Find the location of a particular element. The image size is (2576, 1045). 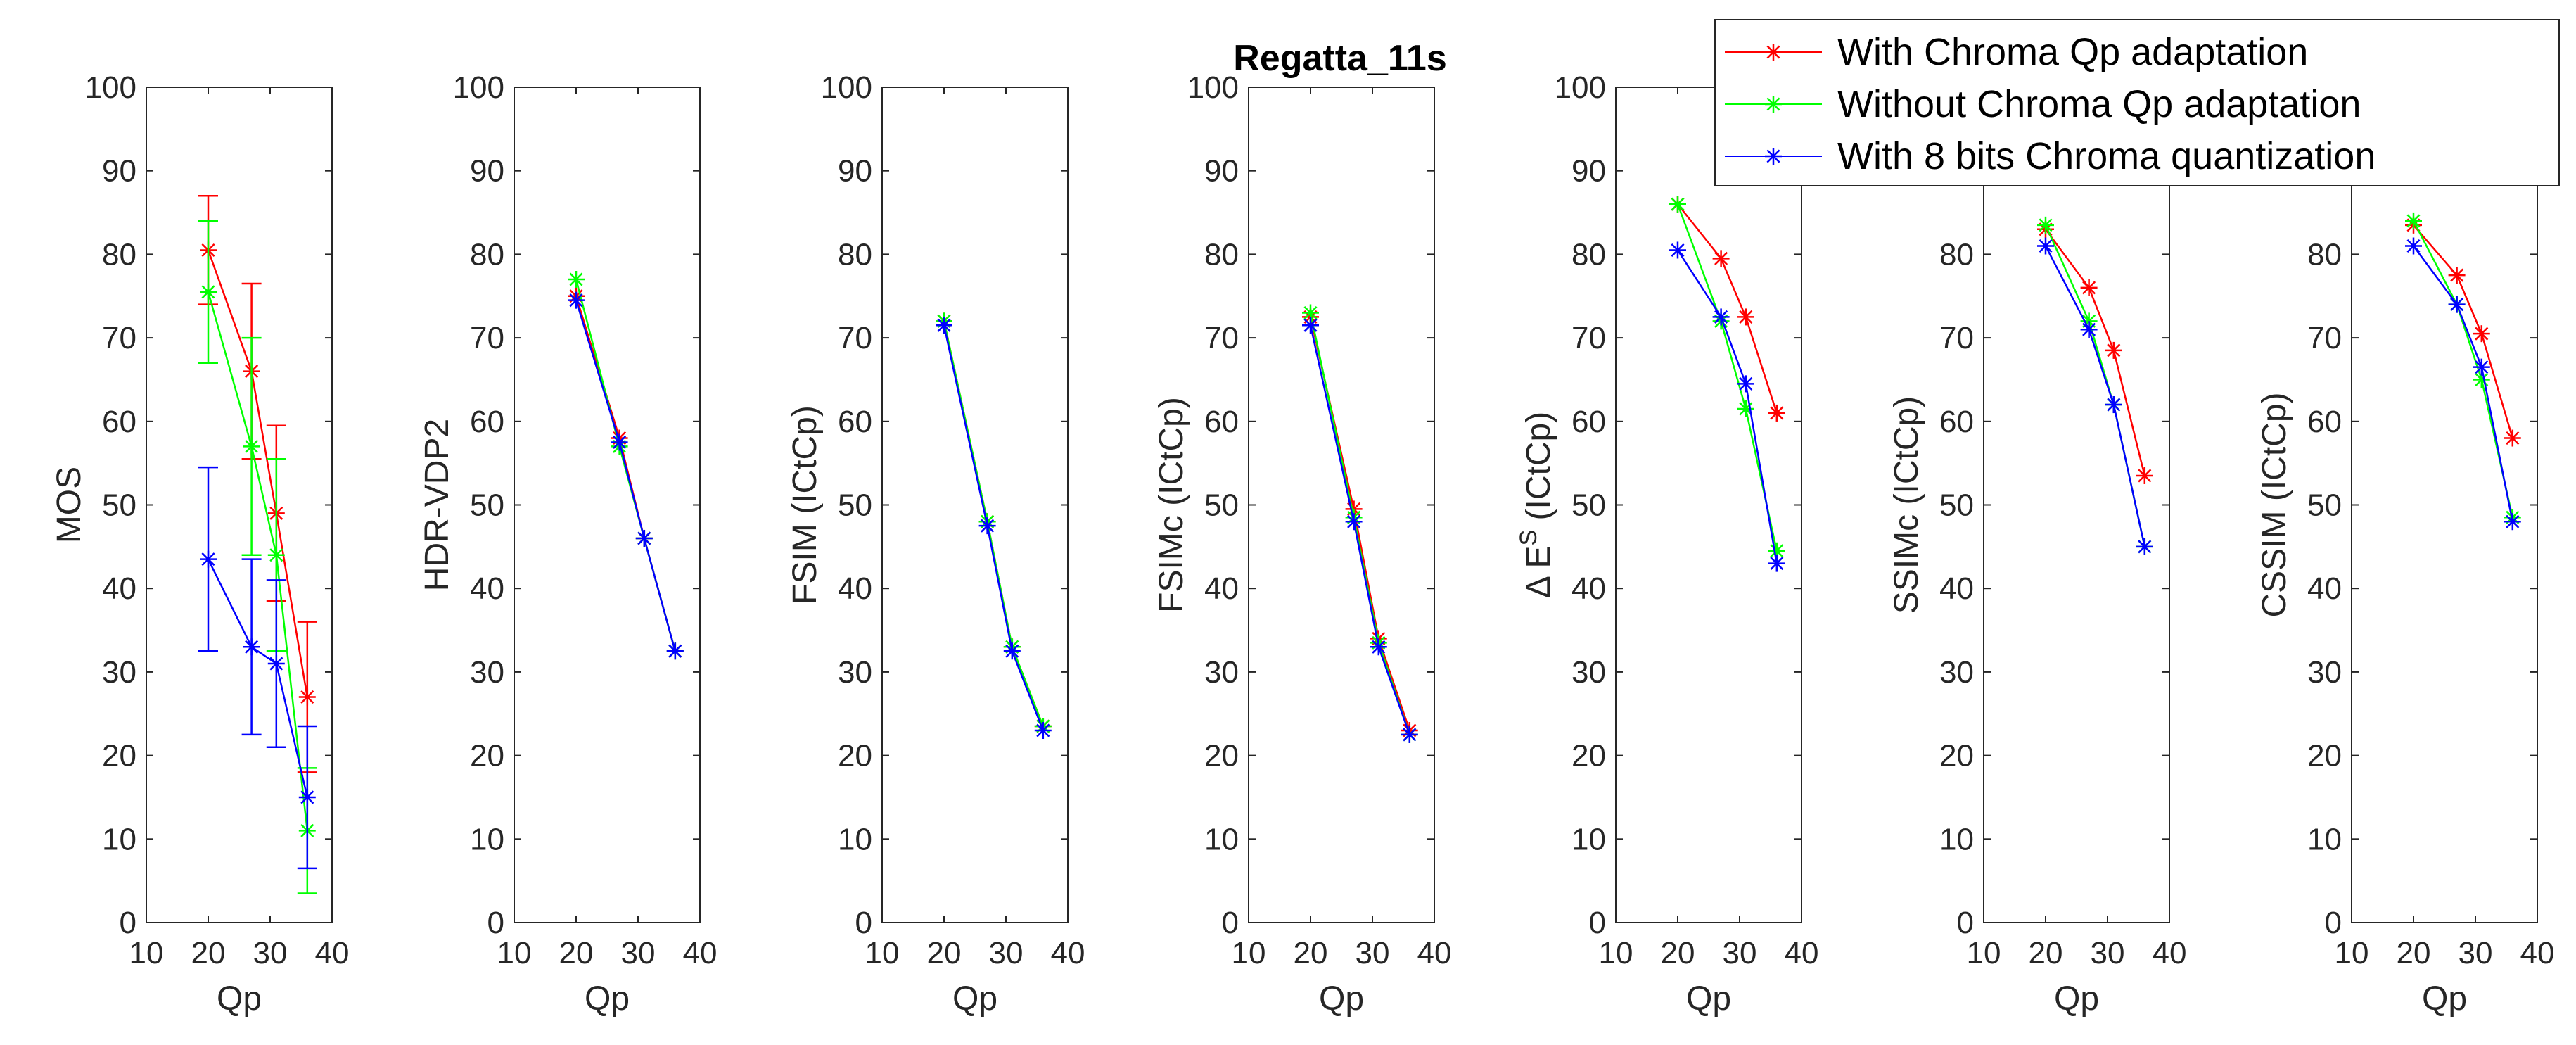

legend-label-8bit-chroma: With 8 bits Chroma quantization is located at coordinates (2106, 156).